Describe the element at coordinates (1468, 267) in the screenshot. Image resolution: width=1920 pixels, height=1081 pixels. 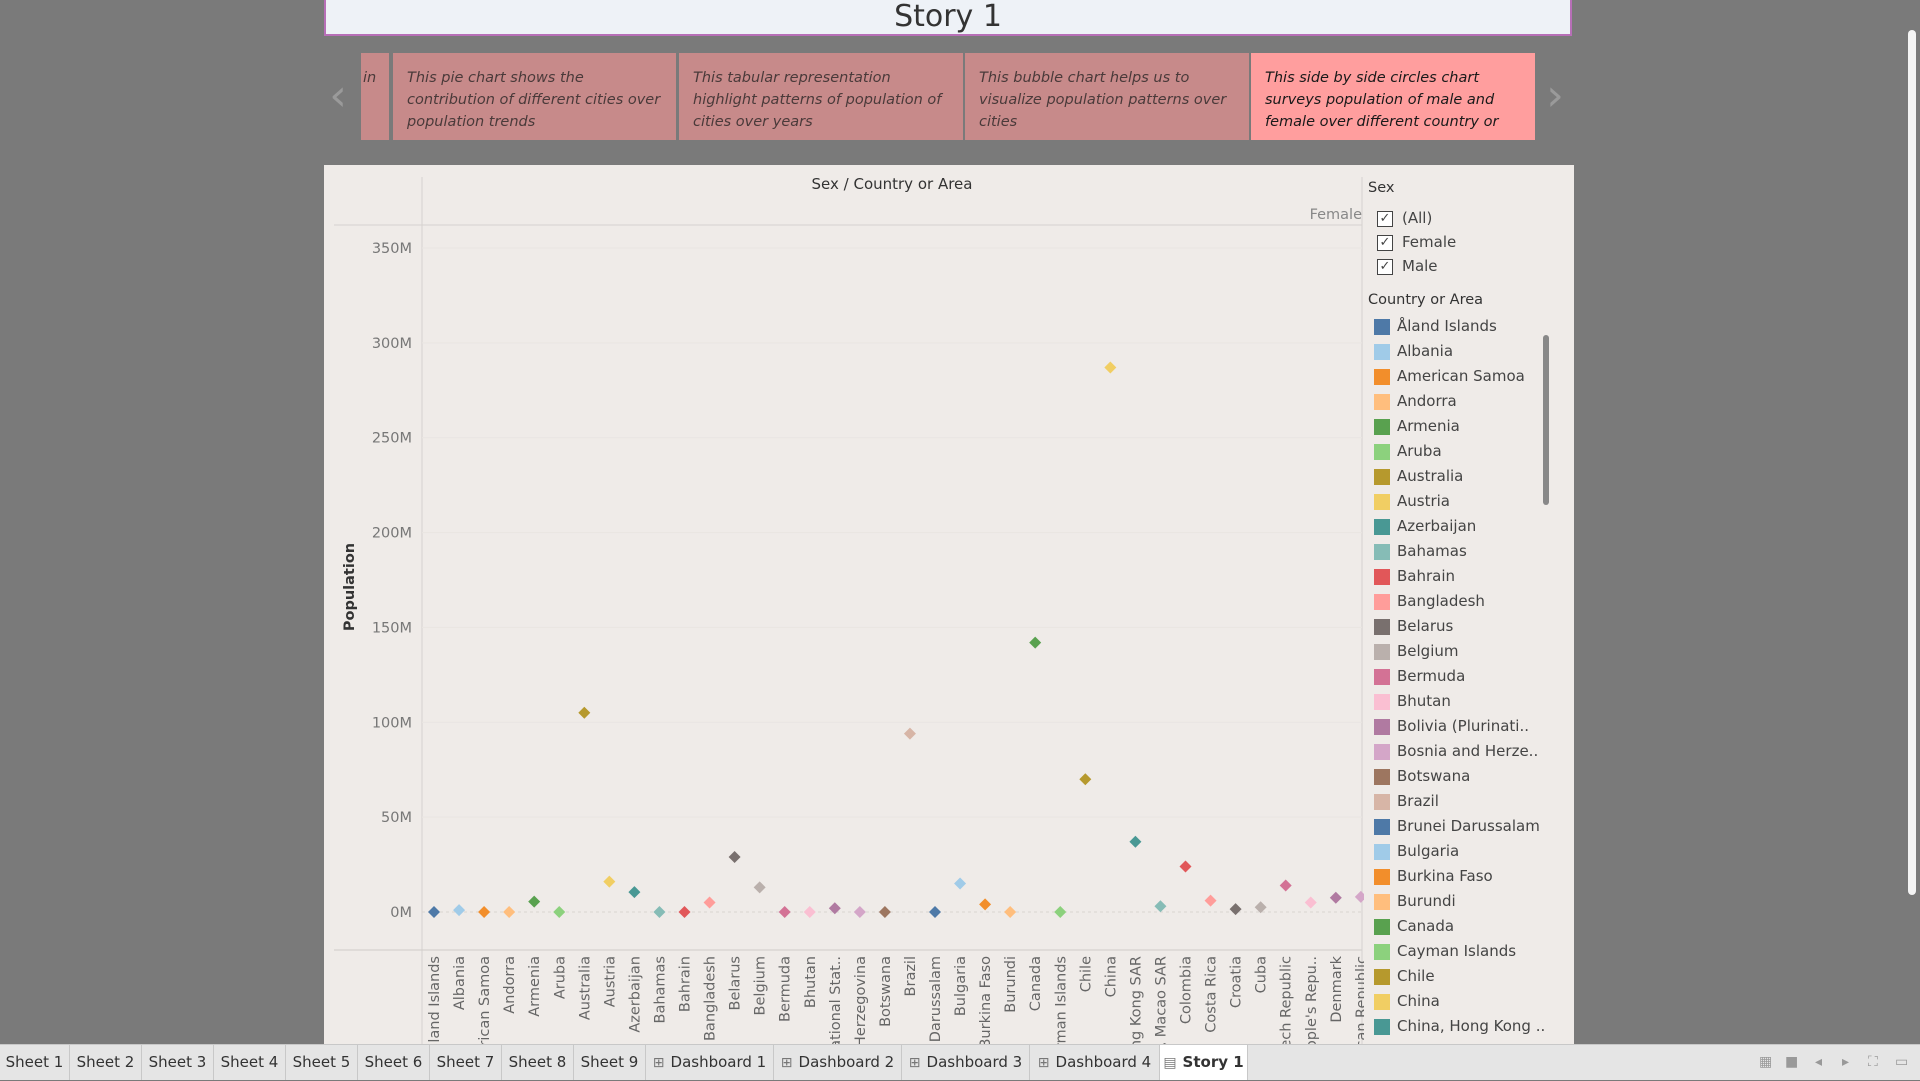
I see `sex-filter-option: ✓ Male` at that location.